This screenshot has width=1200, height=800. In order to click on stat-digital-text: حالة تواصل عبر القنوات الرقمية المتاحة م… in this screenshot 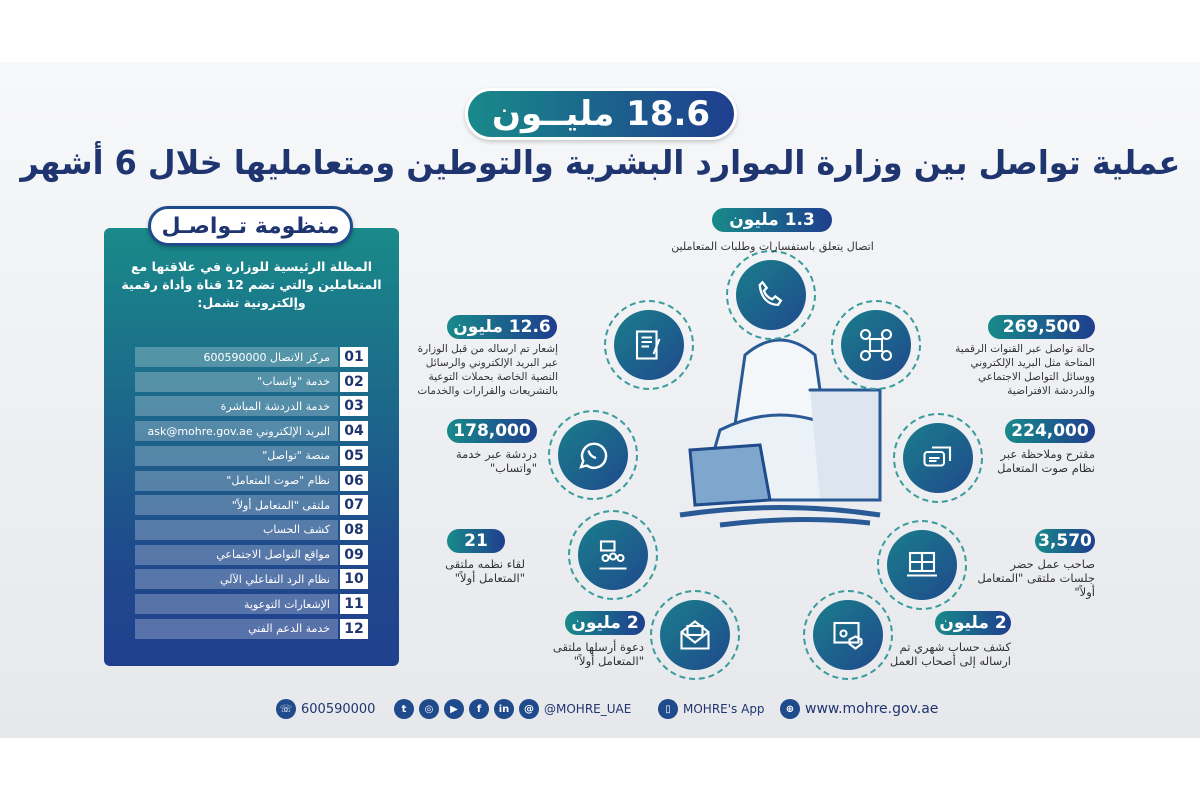, I will do `click(1025, 370)`.